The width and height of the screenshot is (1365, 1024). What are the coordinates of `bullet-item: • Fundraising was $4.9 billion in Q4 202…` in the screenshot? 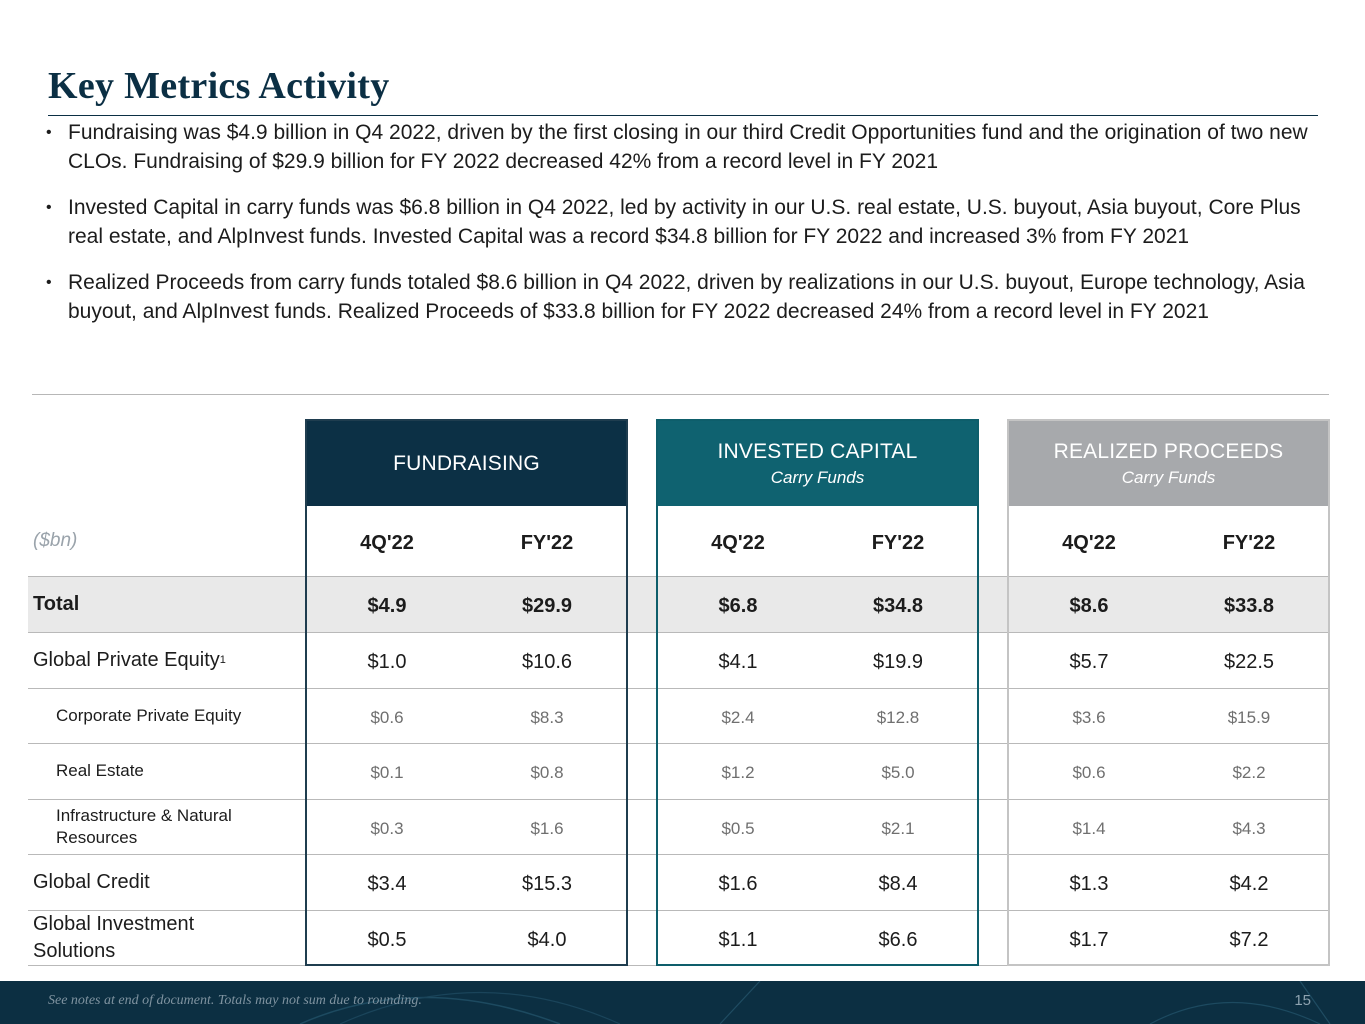 It's located at (682, 147).